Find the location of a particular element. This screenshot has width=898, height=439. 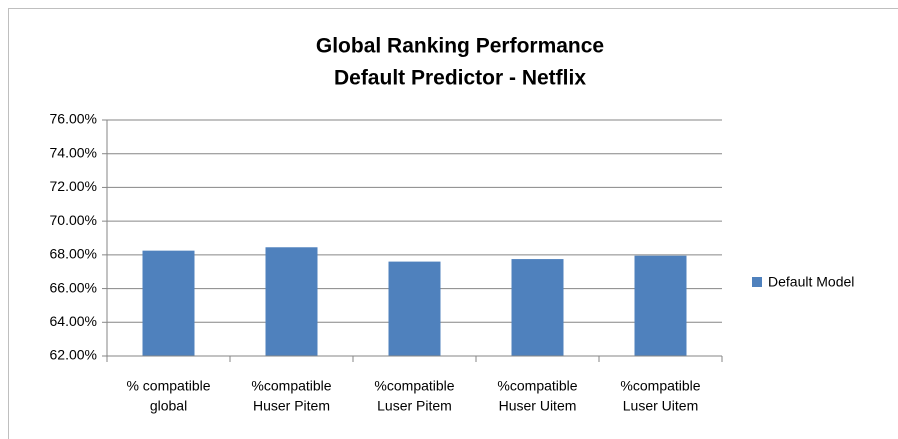

chart-title: Global Ranking Performance is located at coordinates (460, 46).